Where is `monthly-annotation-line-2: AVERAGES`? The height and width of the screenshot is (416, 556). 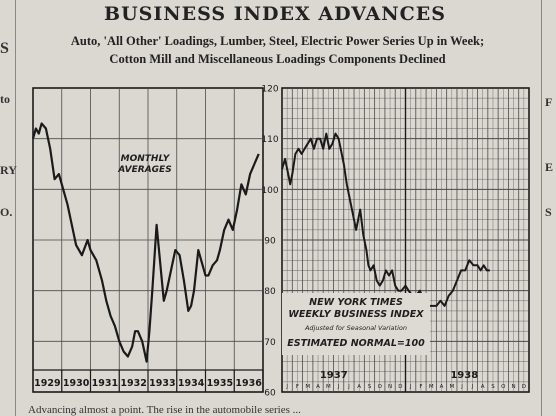
monthly-annotation-line-2: AVERAGES is located at coordinates (144, 170).